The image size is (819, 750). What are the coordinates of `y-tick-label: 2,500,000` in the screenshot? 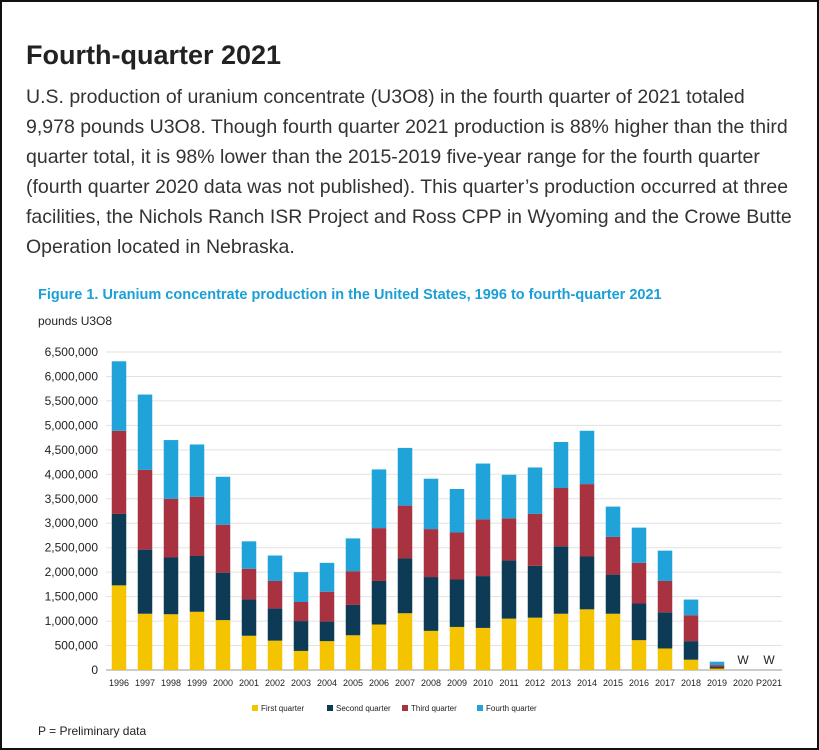 It's located at (72, 548).